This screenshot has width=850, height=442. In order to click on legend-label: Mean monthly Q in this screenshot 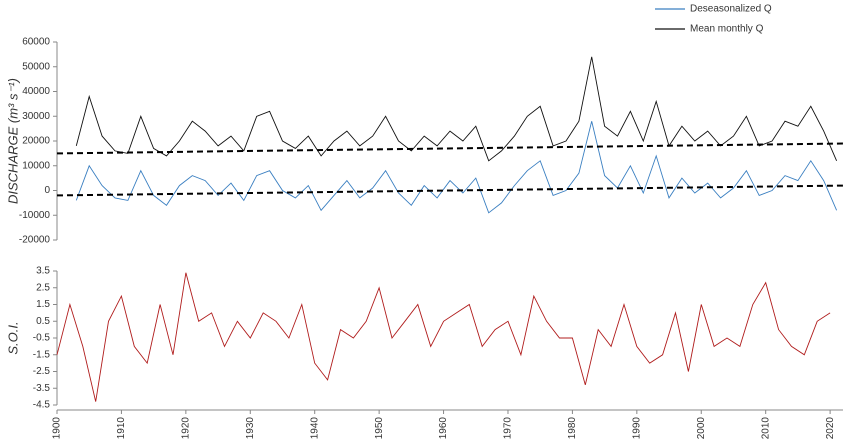, I will do `click(727, 29)`.